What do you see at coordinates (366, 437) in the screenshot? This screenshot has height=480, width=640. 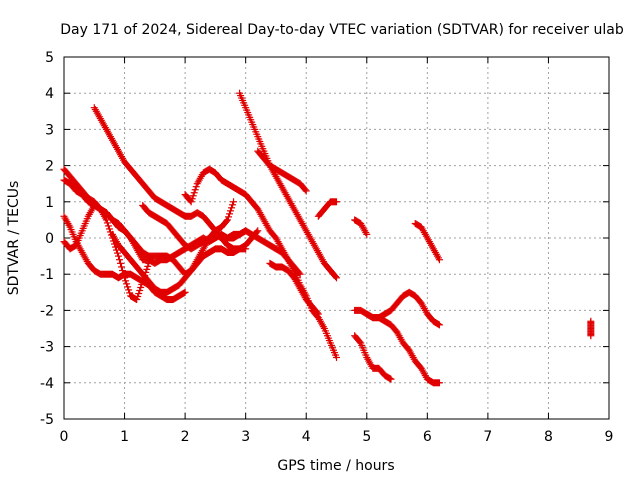 I see `x-tick-label: 5` at bounding box center [366, 437].